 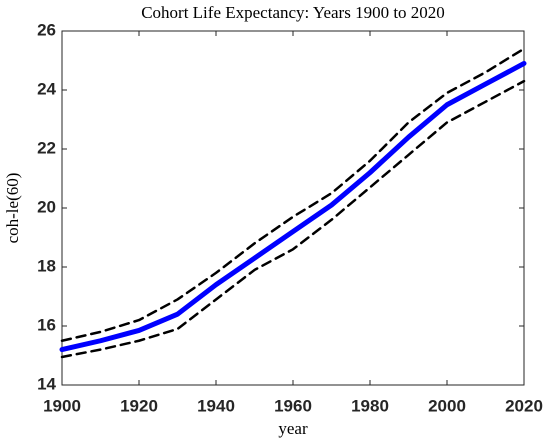 I want to click on y-tick-label: 24, so click(x=46, y=88).